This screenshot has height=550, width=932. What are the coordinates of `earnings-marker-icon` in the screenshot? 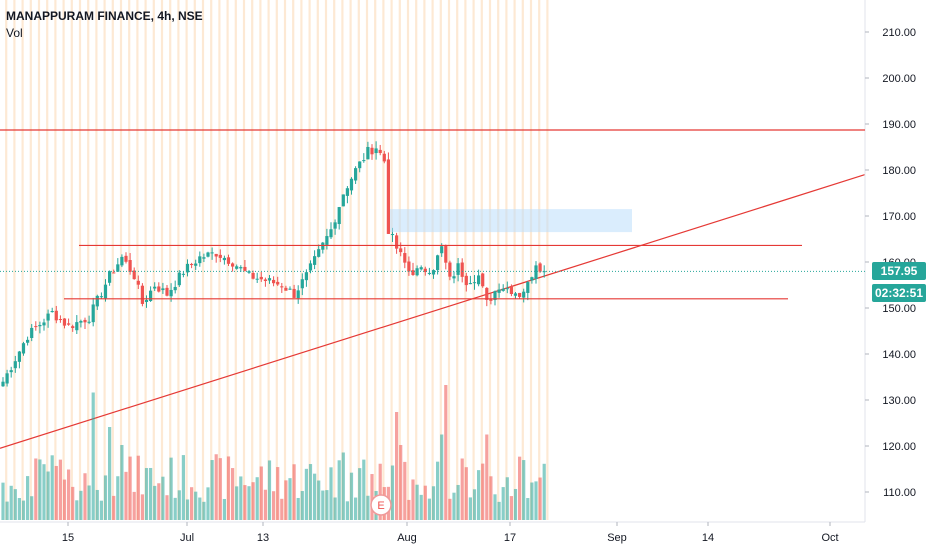 It's located at (381, 505).